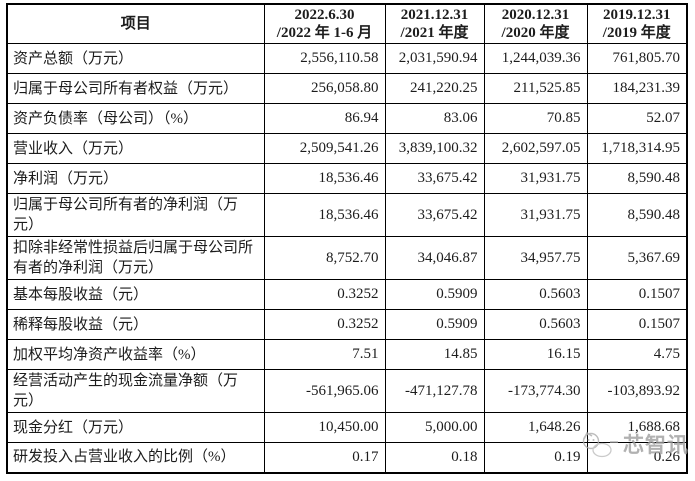  I want to click on value-cell: 1,648.26, so click(535, 427).